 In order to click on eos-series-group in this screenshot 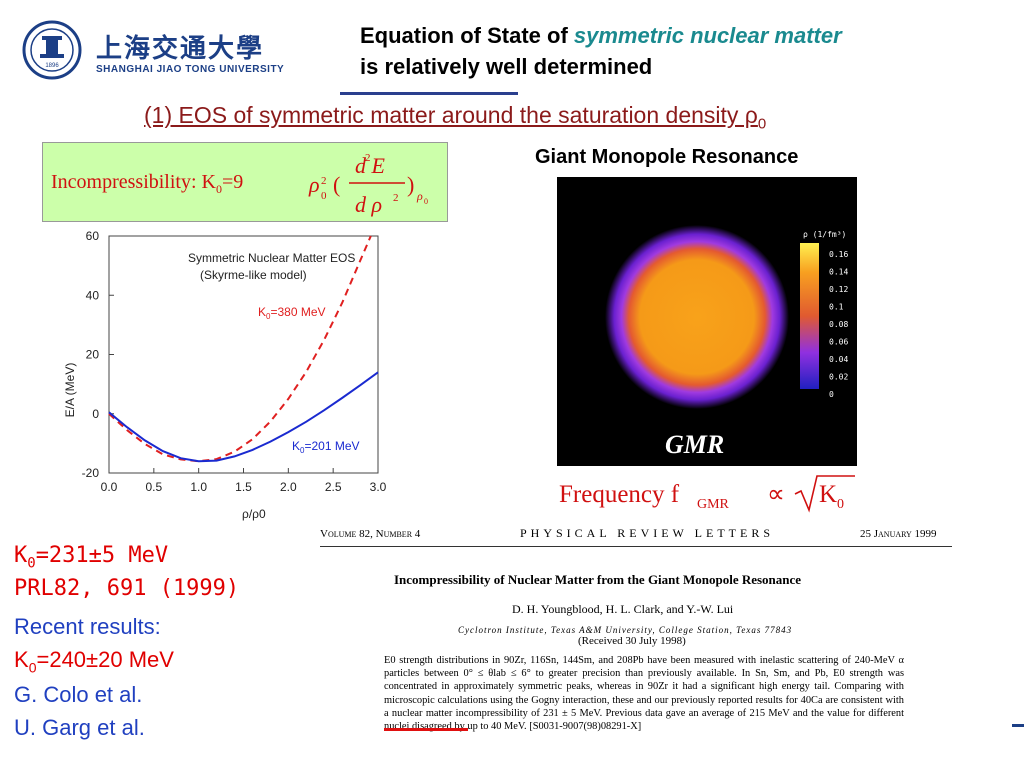, I will do `click(243, 349)`.